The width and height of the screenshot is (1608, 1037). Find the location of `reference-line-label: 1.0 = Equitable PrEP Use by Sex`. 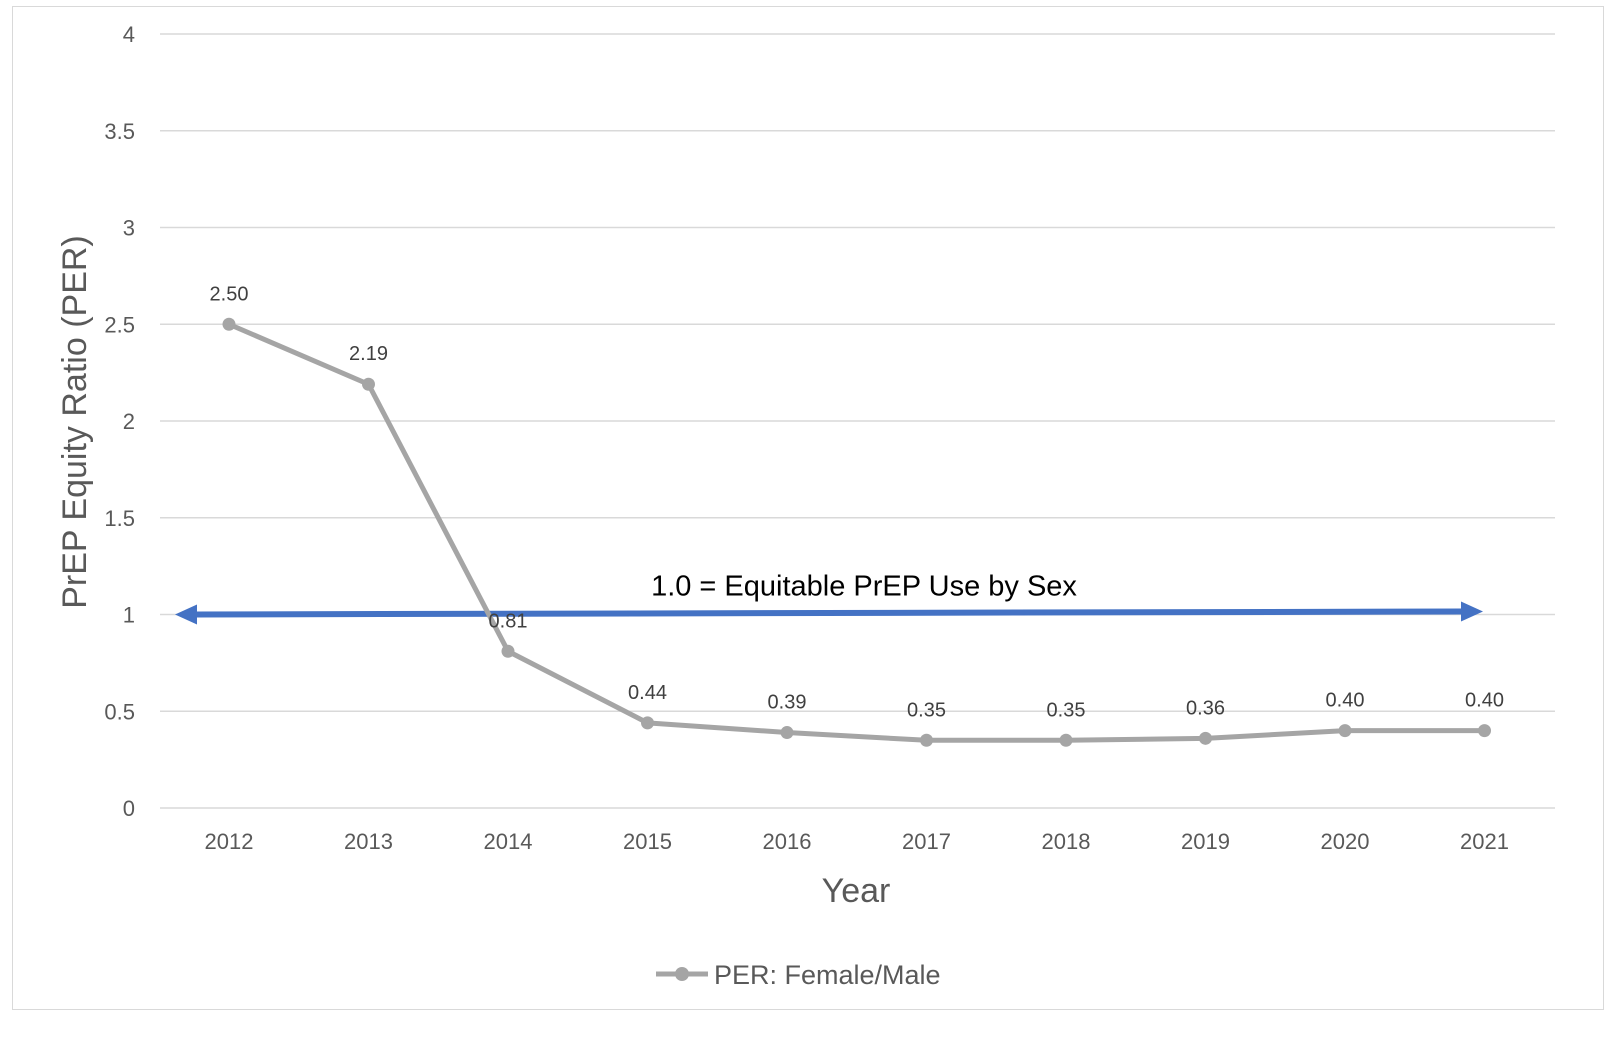

reference-line-label: 1.0 = Equitable PrEP Use by Sex is located at coordinates (864, 587).